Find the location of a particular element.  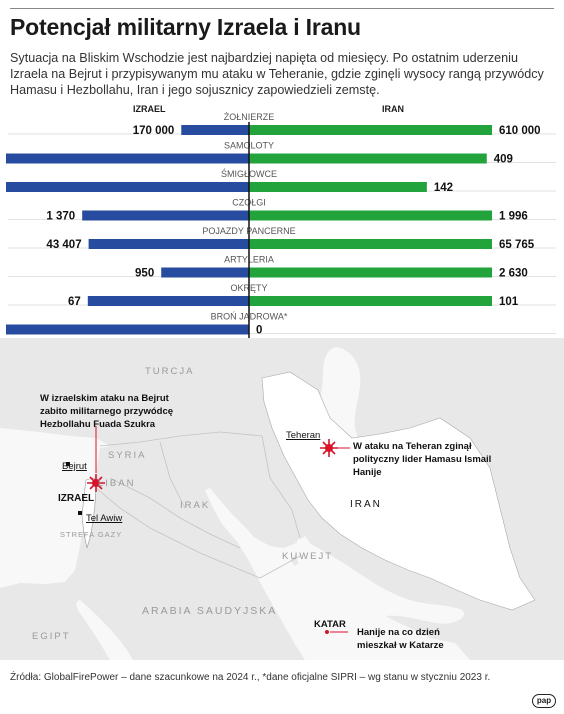

map-red-sea is located at coordinates (104, 630).